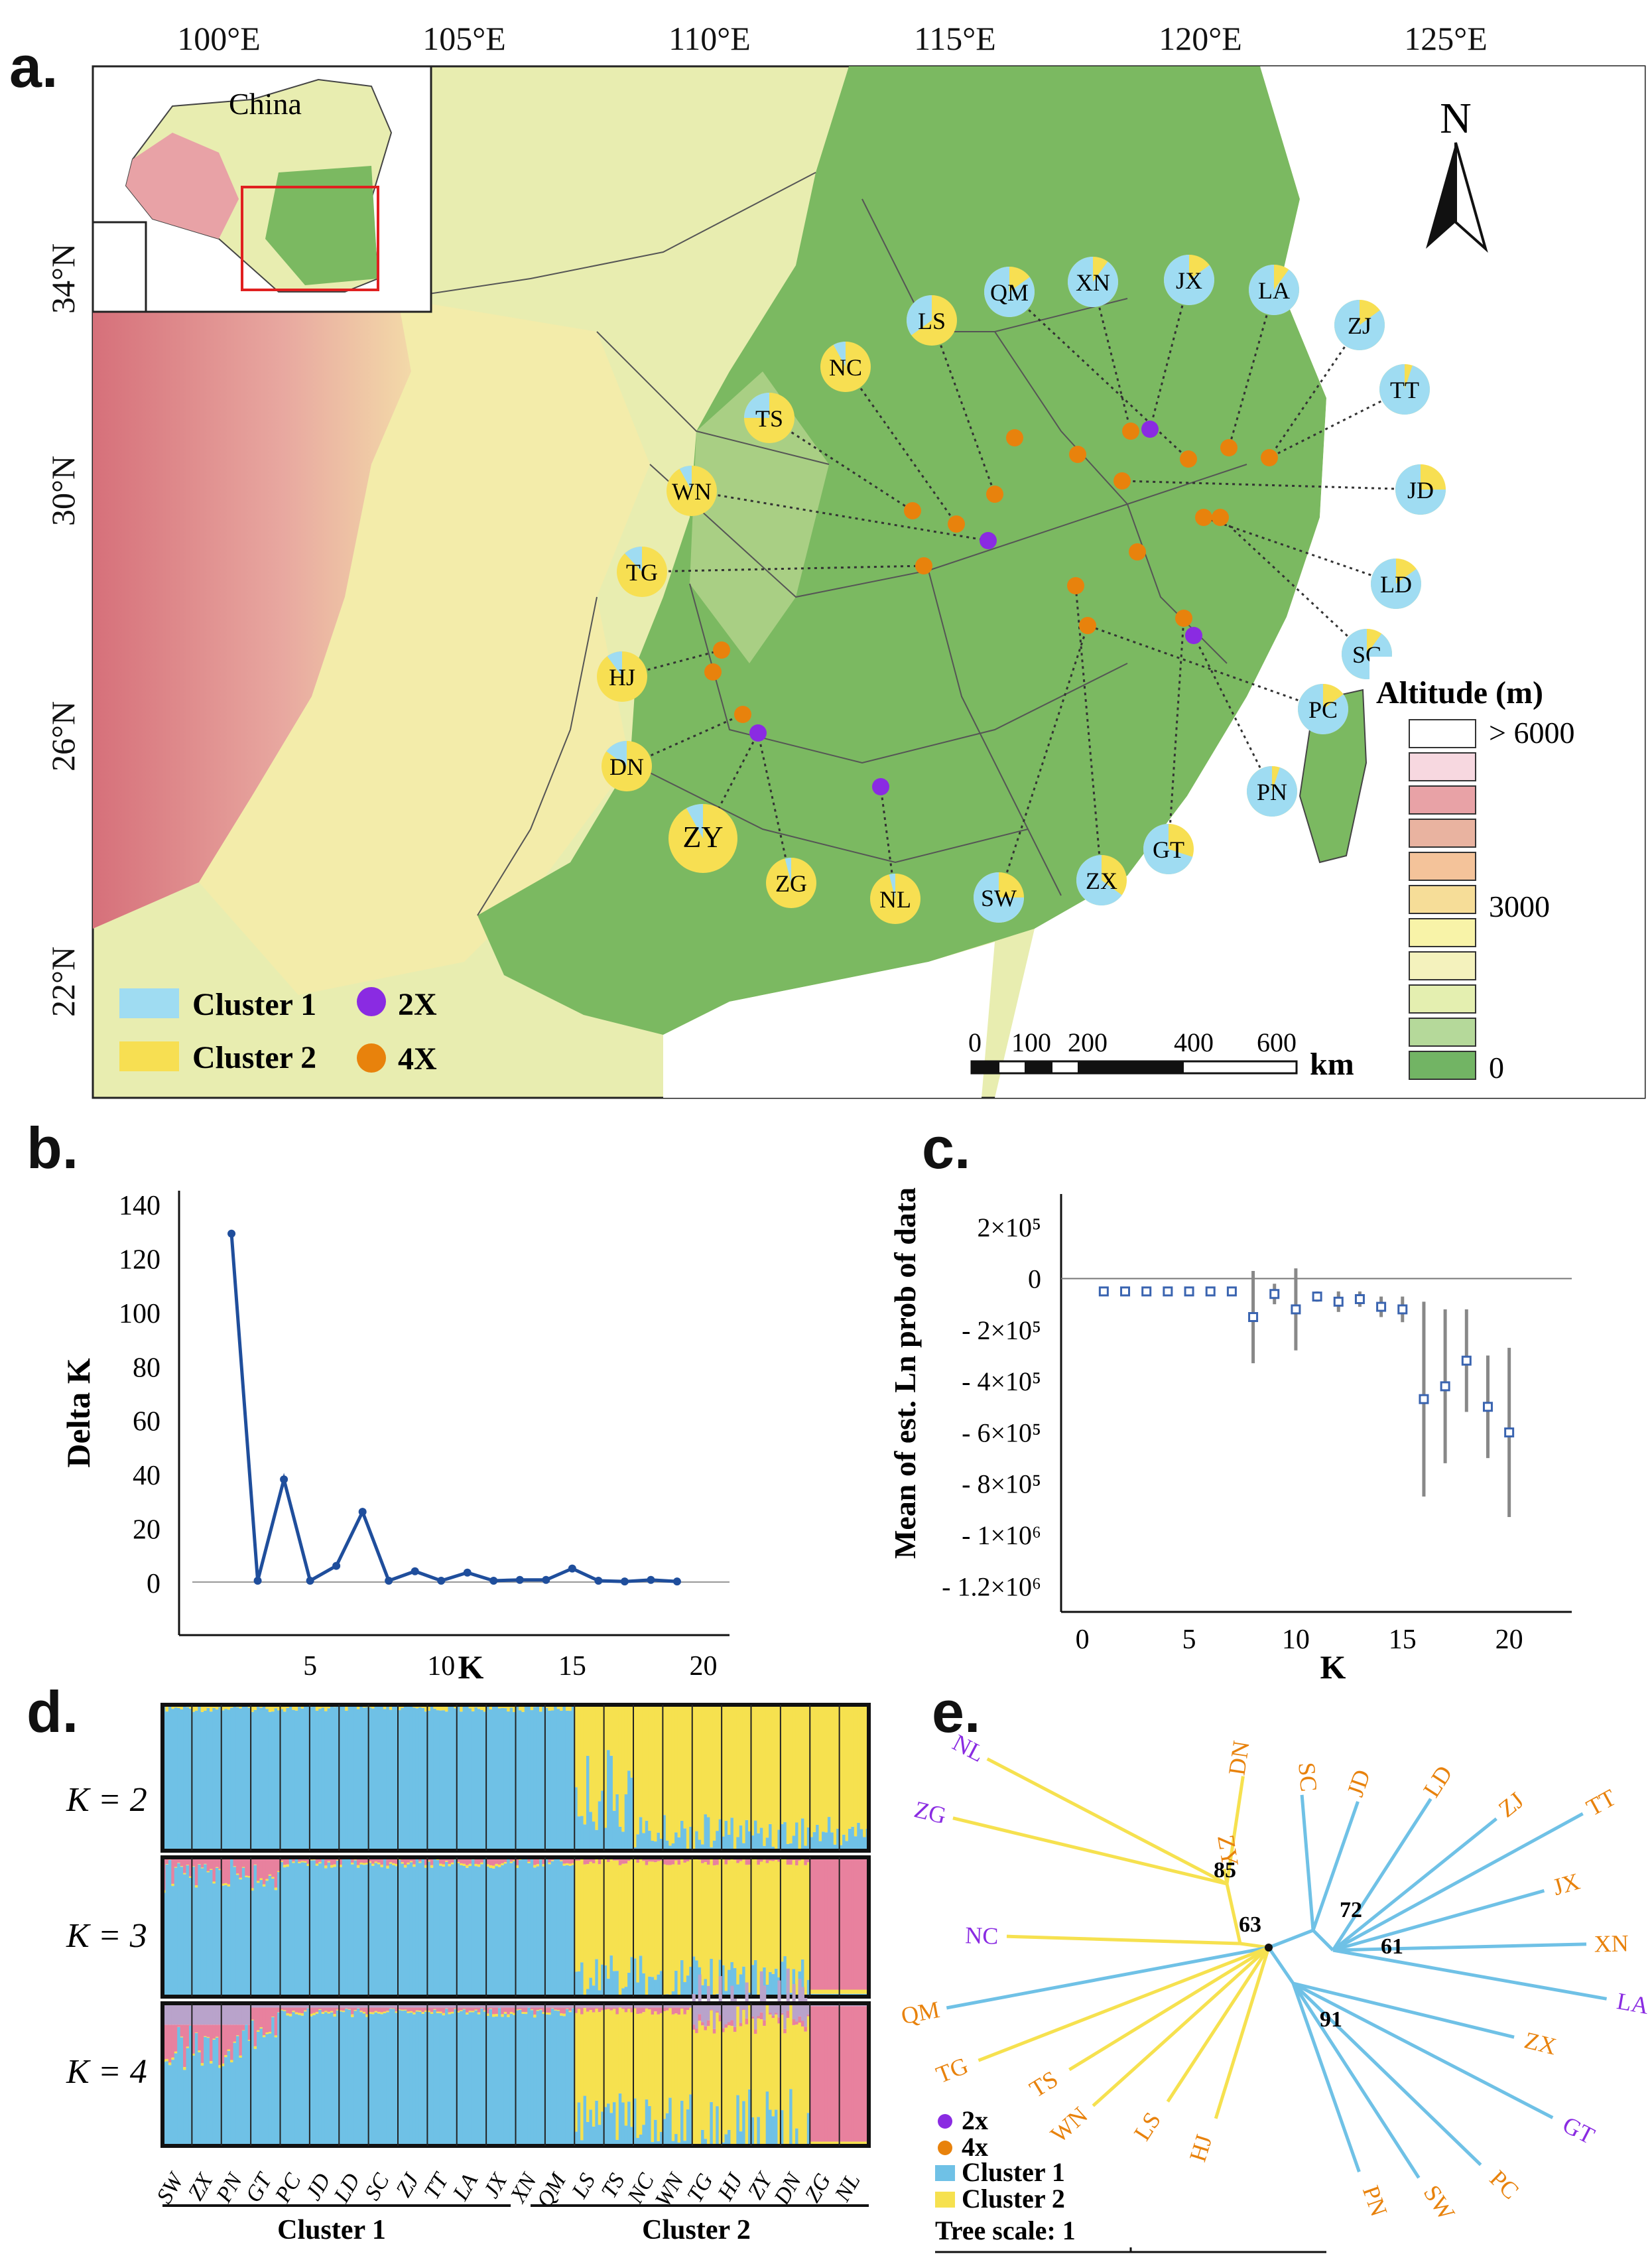  I want to click on population-code: PC, so click(1323, 710).